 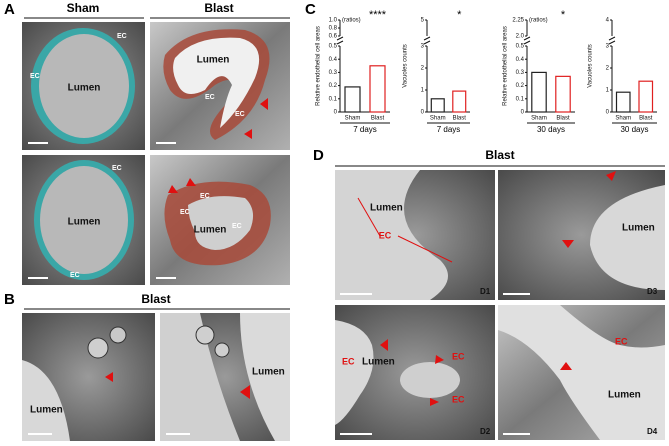 I want to click on panel-label: C, so click(x=310, y=9).